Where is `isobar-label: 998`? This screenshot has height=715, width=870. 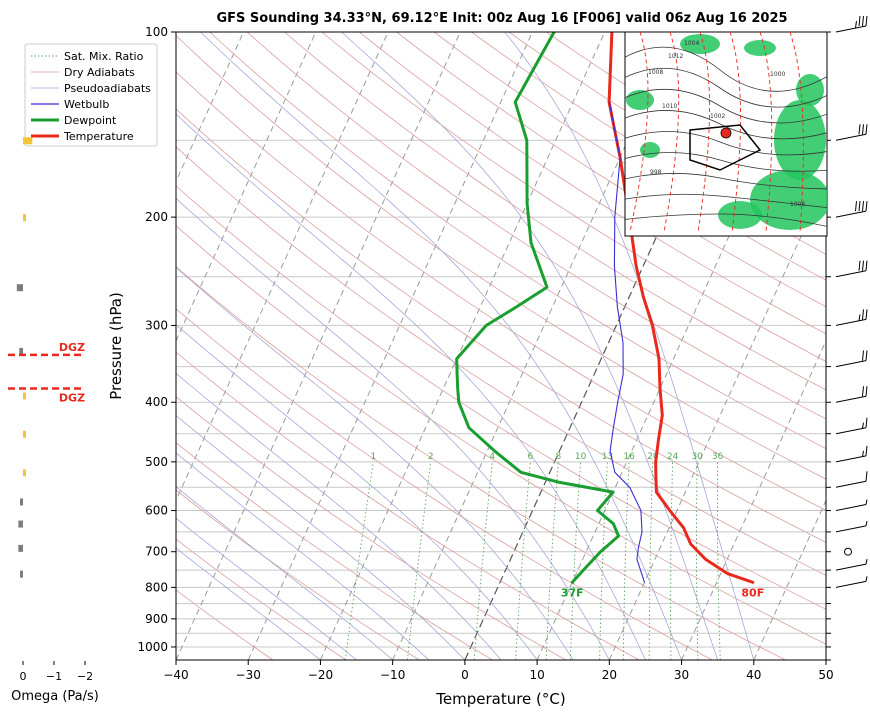
isobar-label: 998 is located at coordinates (656, 172).